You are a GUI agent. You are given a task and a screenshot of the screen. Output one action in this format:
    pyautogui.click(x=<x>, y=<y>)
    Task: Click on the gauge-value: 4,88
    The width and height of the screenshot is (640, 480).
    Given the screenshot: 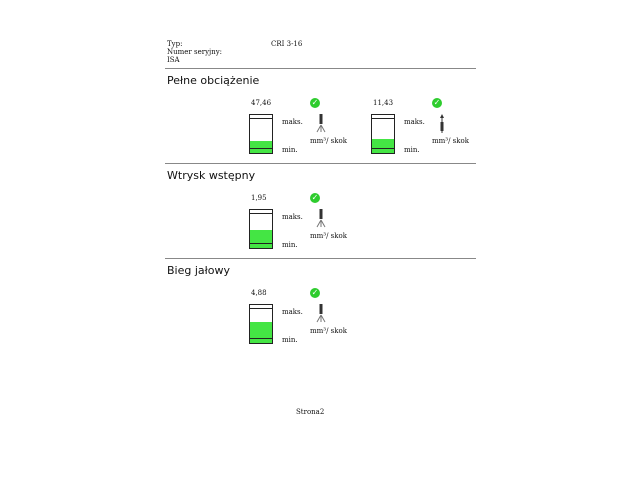 What is the action you would take?
    pyautogui.click(x=259, y=293)
    